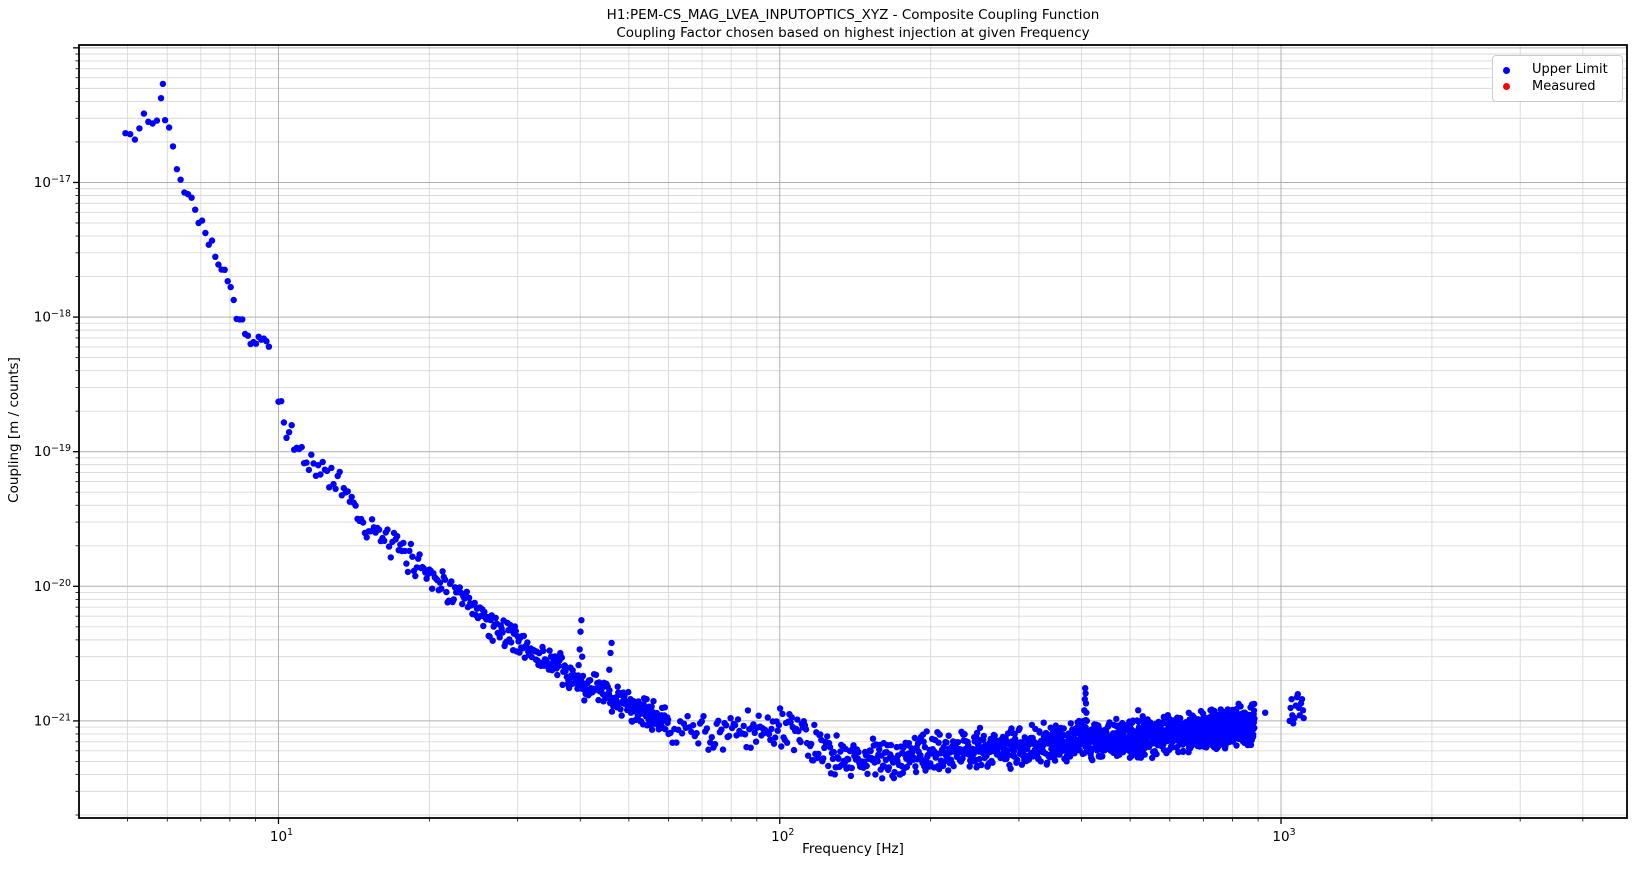  Describe the element at coordinates (1283, 836) in the screenshot. I see `x-tick-label: 10³` at that location.